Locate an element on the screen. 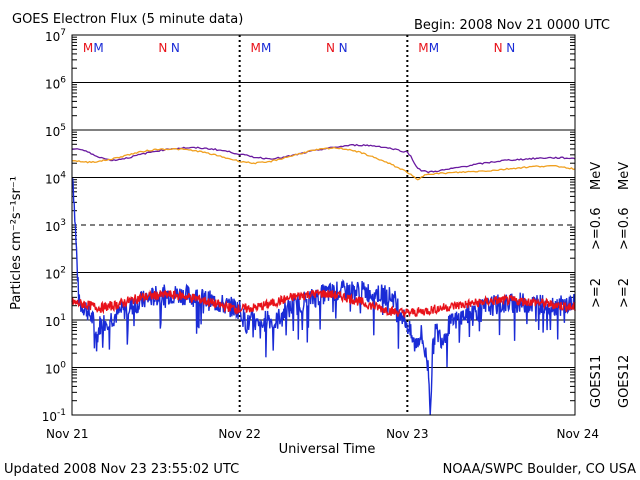 The height and width of the screenshot is (480, 640). y-tick-label: 10² is located at coordinates (55, 274).